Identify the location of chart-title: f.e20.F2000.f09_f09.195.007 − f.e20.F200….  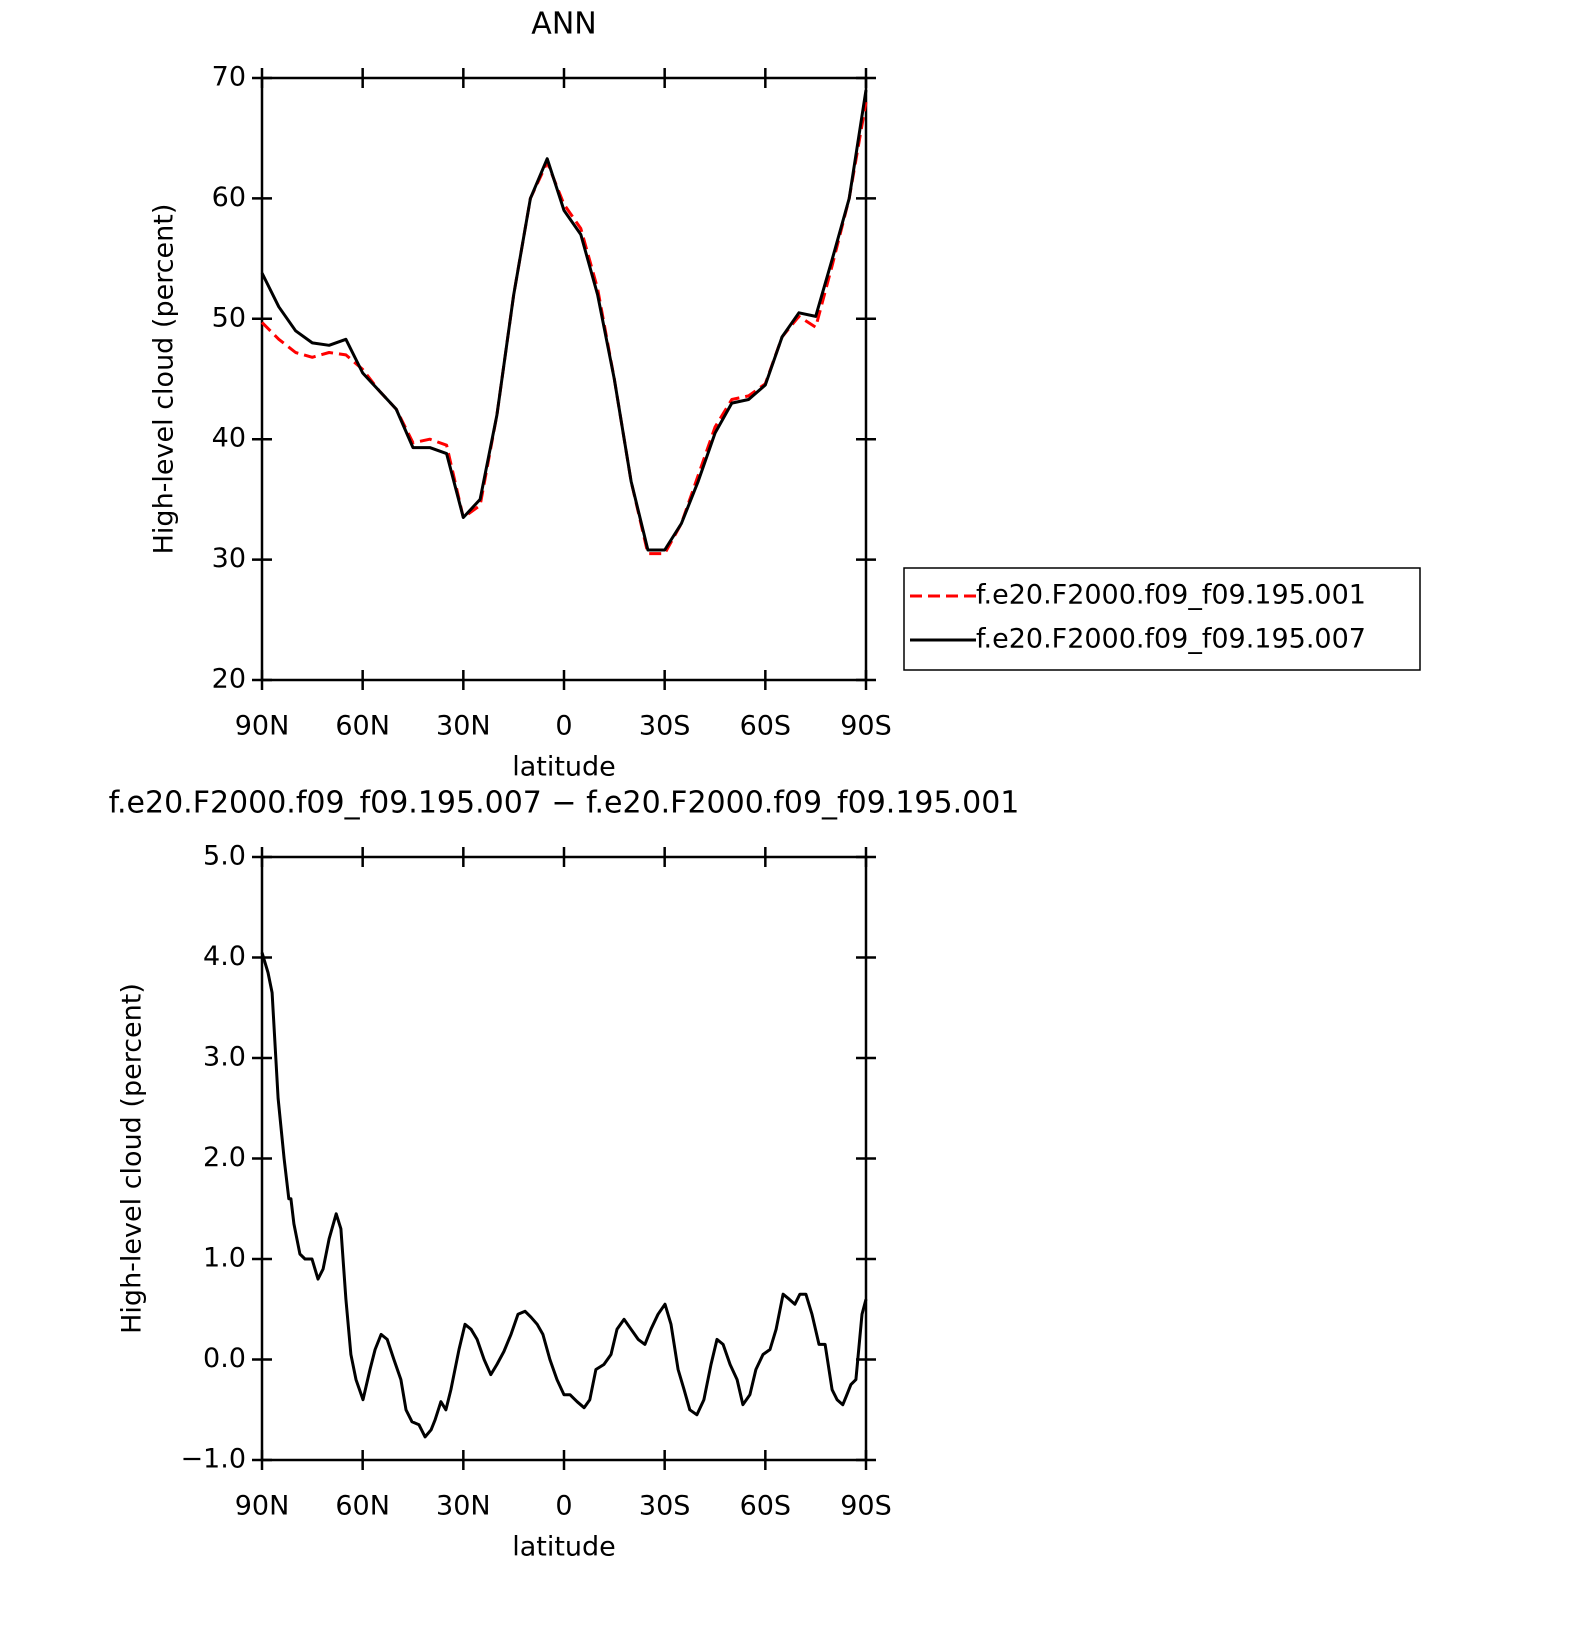
(564, 803).